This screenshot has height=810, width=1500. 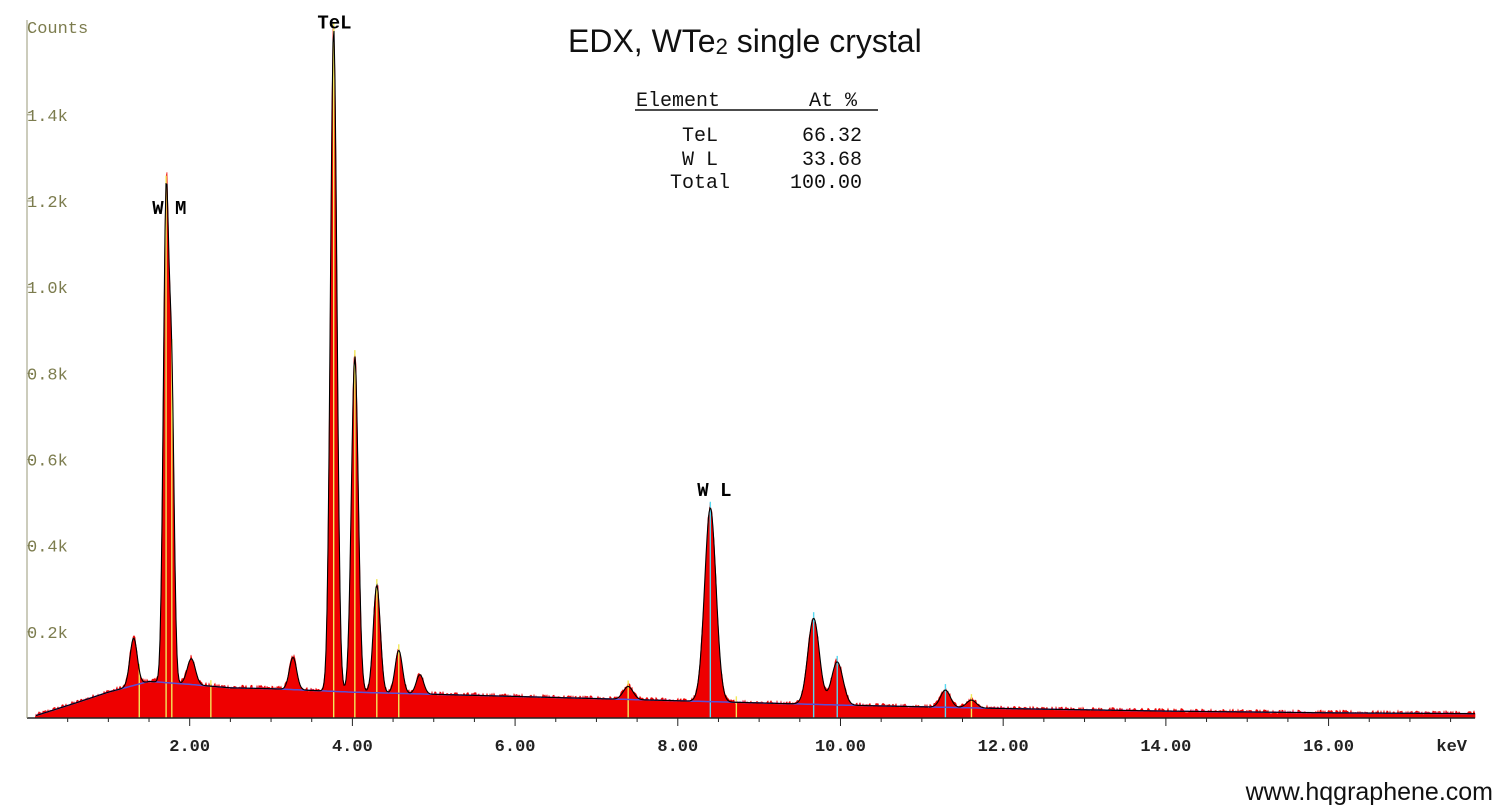 I want to click on x-axis-label: keV, so click(x=1451, y=747).